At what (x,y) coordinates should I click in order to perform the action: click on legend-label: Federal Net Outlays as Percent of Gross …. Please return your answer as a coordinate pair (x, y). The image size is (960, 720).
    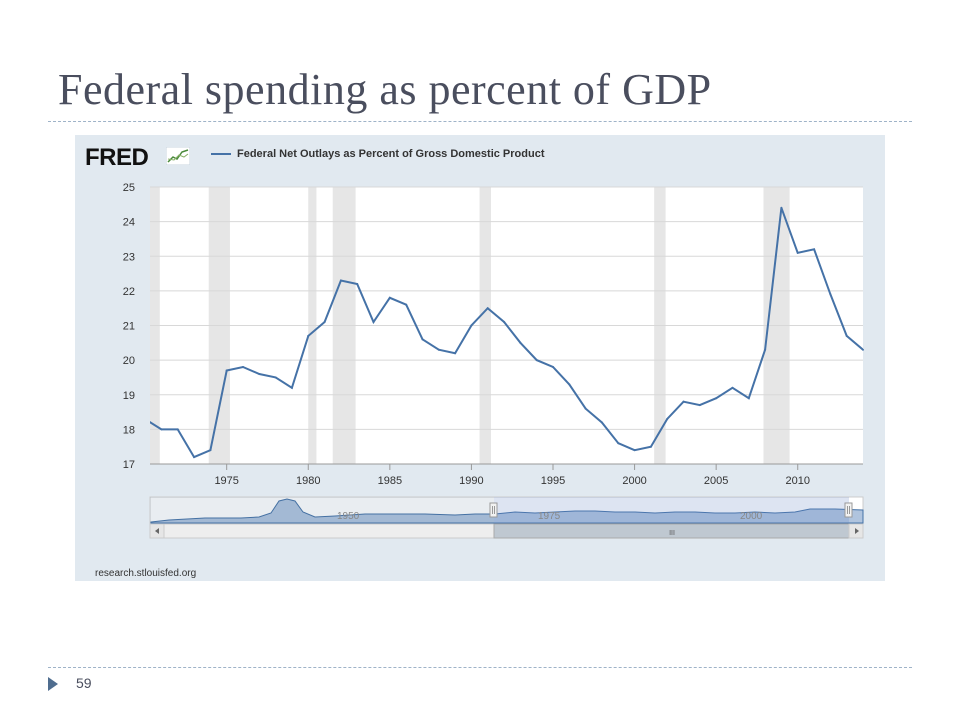
    Looking at the image, I should click on (391, 154).